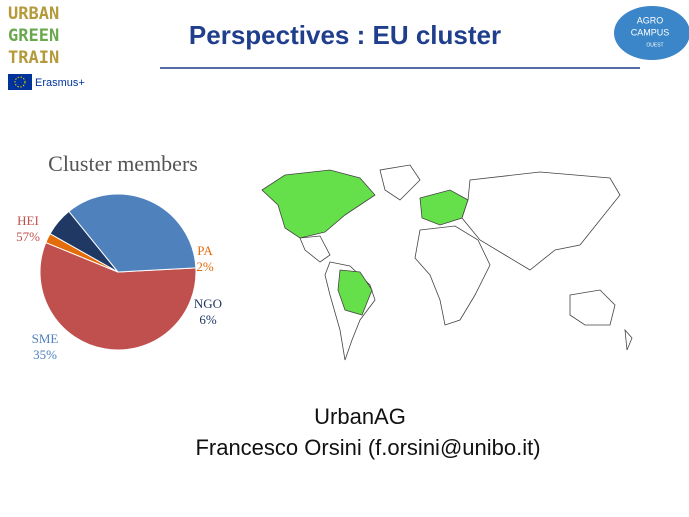  What do you see at coordinates (60, 83) in the screenshot?
I see `program-name: Erasmus+` at bounding box center [60, 83].